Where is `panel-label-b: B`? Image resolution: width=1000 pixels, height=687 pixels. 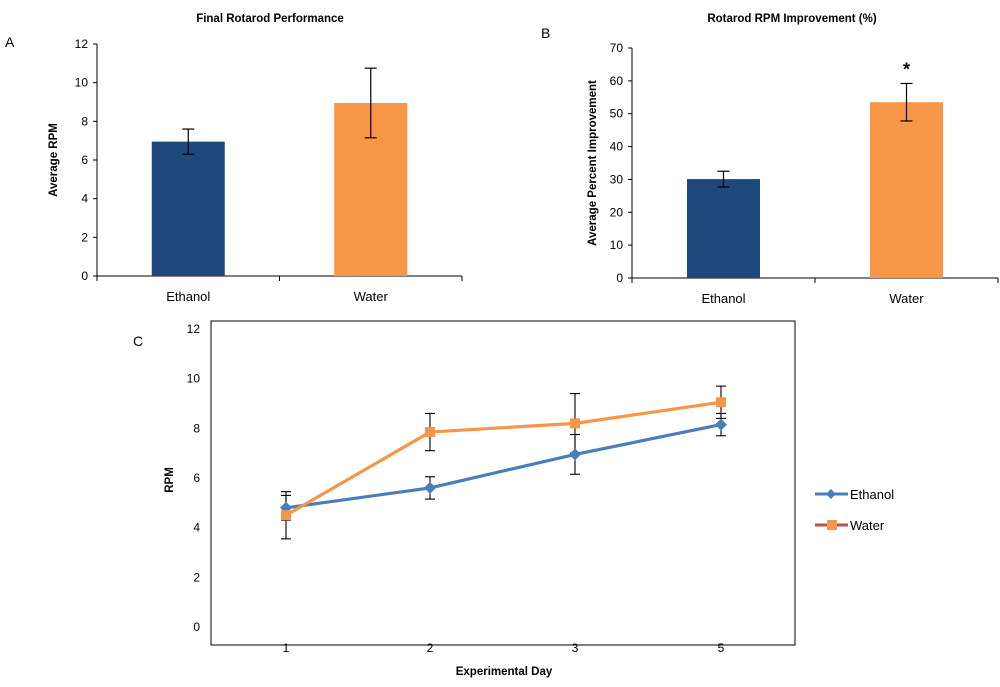 panel-label-b: B is located at coordinates (545, 33).